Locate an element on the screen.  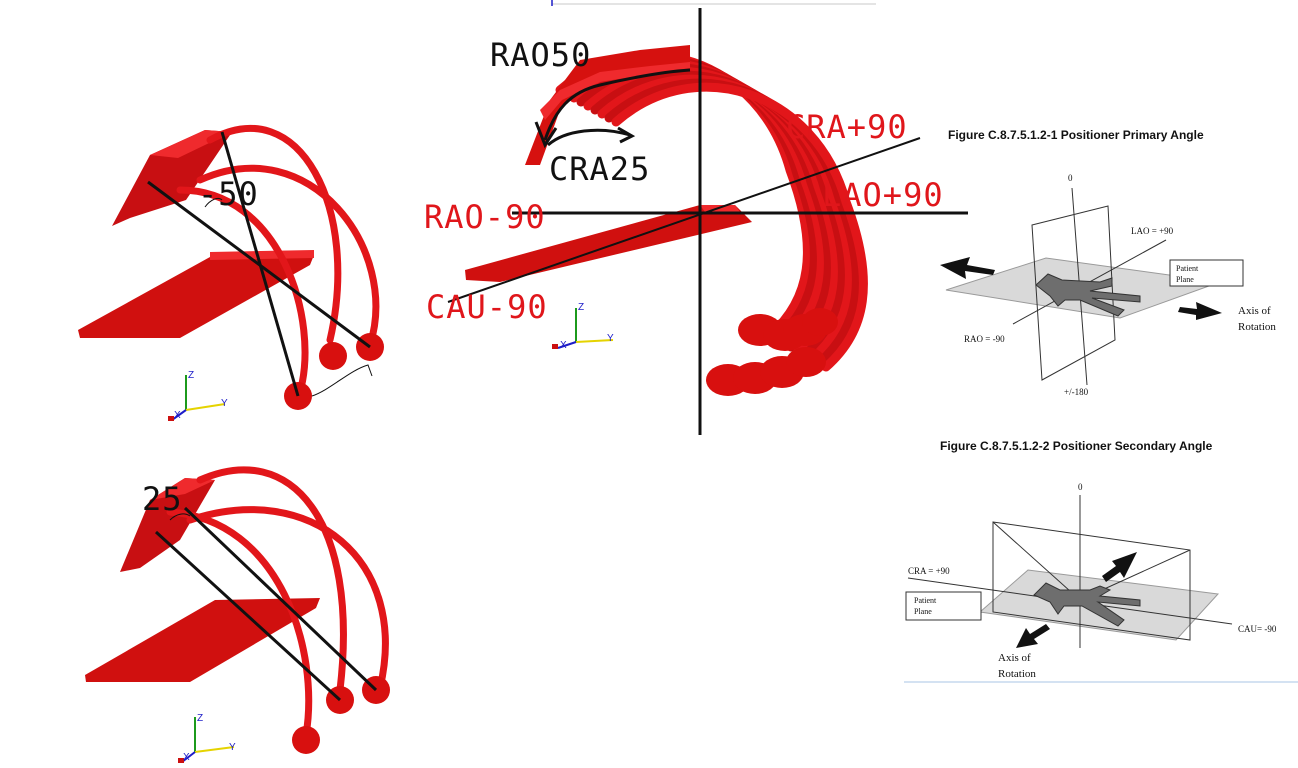
detector-panel-top is located at coordinates (182, 489).